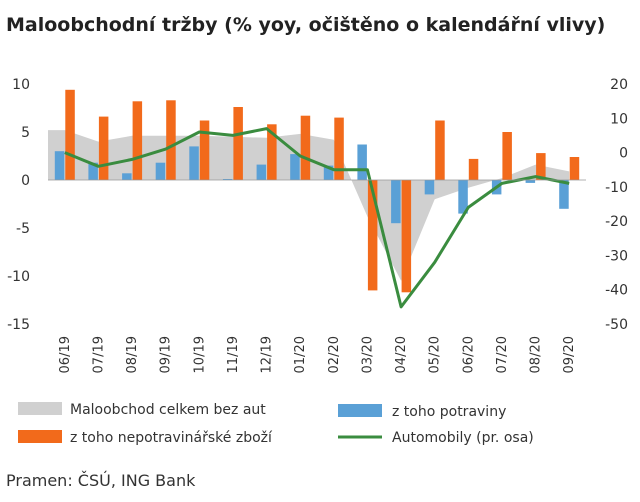 This screenshot has height=502, width=640. I want to click on x-tick-label: 11/19, so click(233, 354).